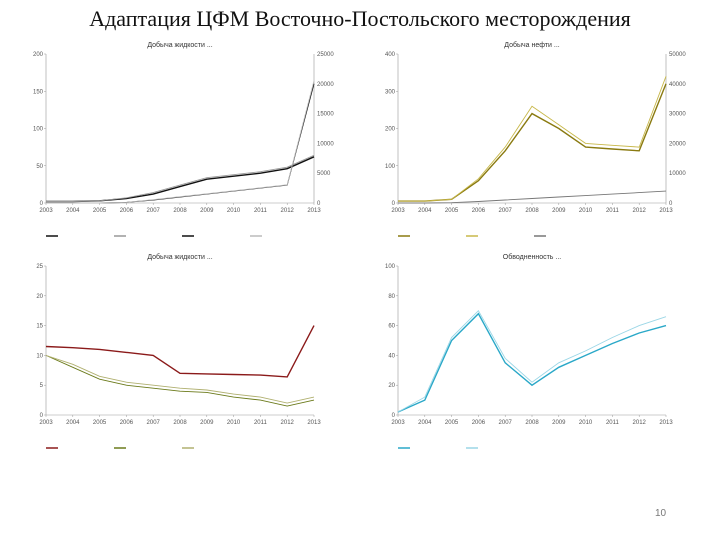  Describe the element at coordinates (324, 174) in the screenshot. I see `y2-tick-label: 5000` at that location.